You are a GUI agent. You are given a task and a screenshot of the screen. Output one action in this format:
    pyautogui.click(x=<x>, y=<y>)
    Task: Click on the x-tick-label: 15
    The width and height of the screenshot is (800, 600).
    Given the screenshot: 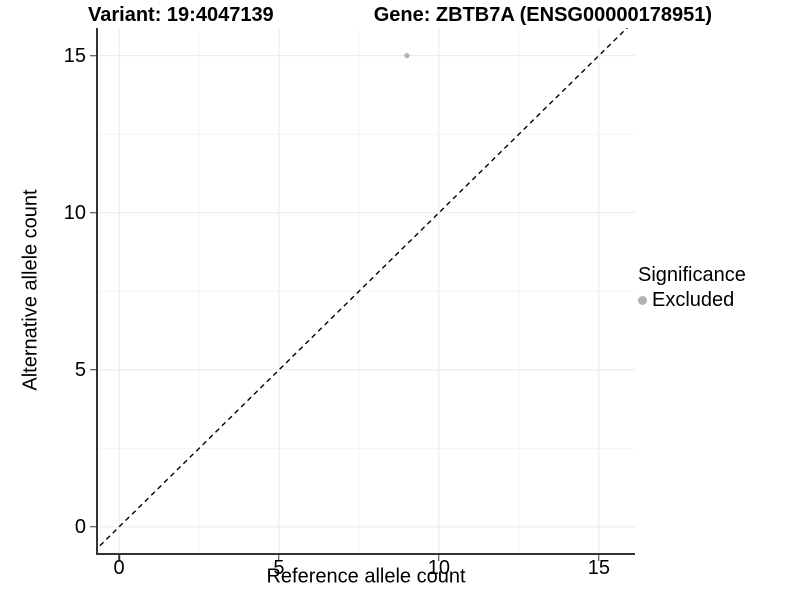 What is the action you would take?
    pyautogui.click(x=598, y=568)
    